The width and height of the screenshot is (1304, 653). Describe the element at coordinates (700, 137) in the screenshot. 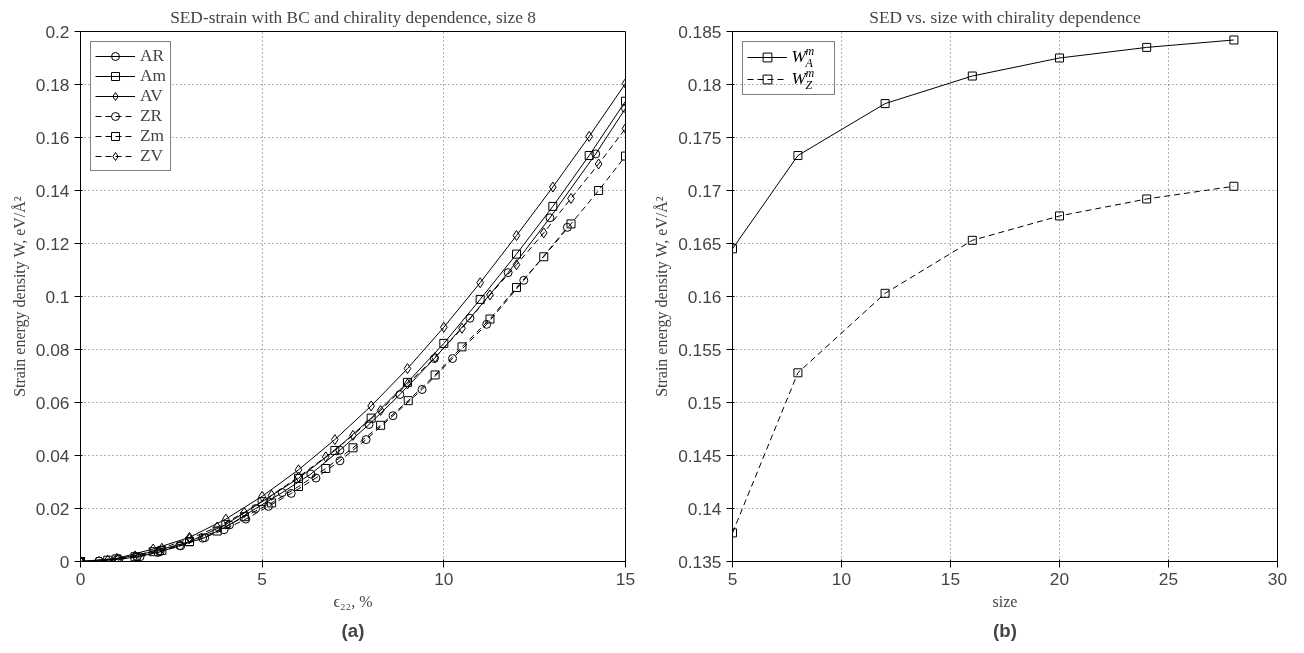

I see `y-tick-label: 0.175` at that location.